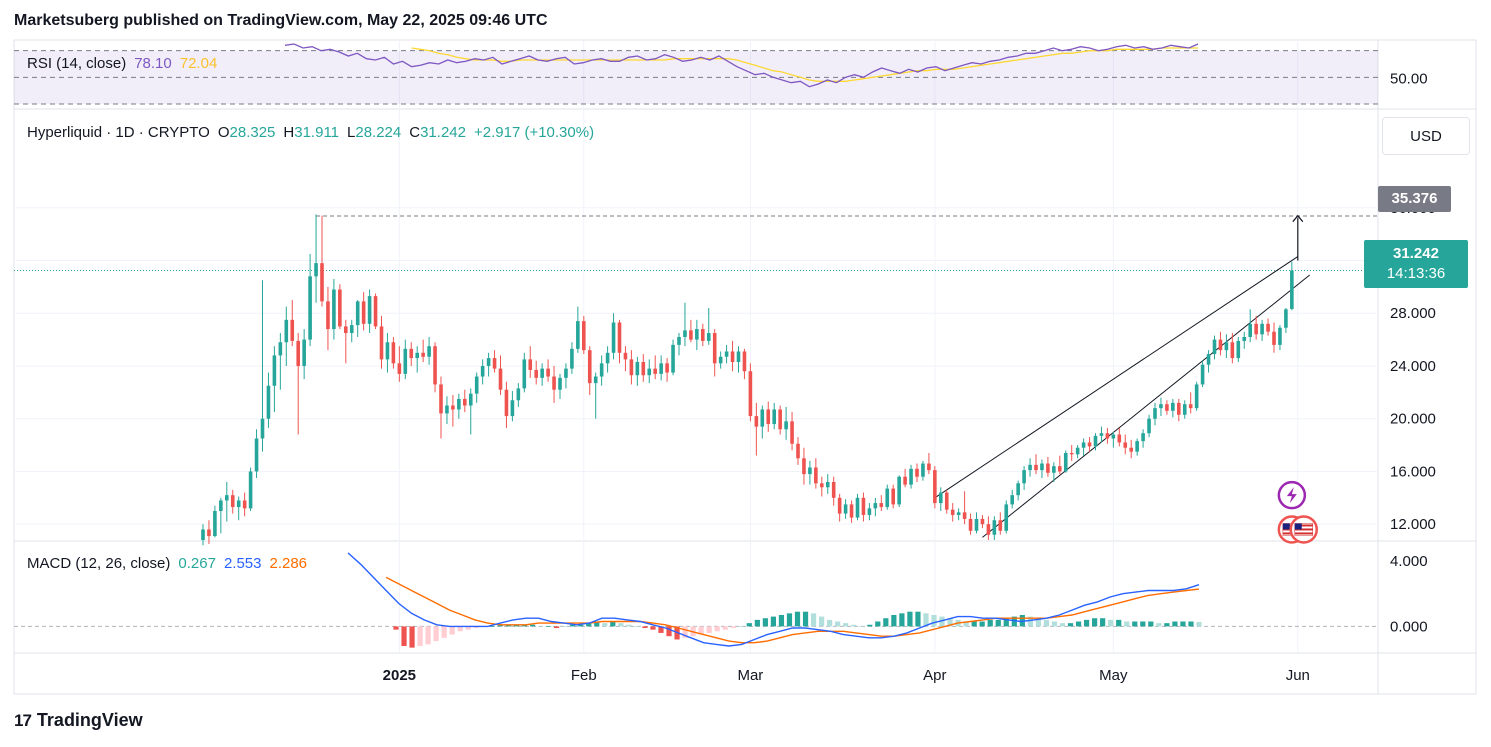 The image size is (1491, 747). Describe the element at coordinates (317, 132) in the screenshot. I see `high-value: 31.911` at that location.